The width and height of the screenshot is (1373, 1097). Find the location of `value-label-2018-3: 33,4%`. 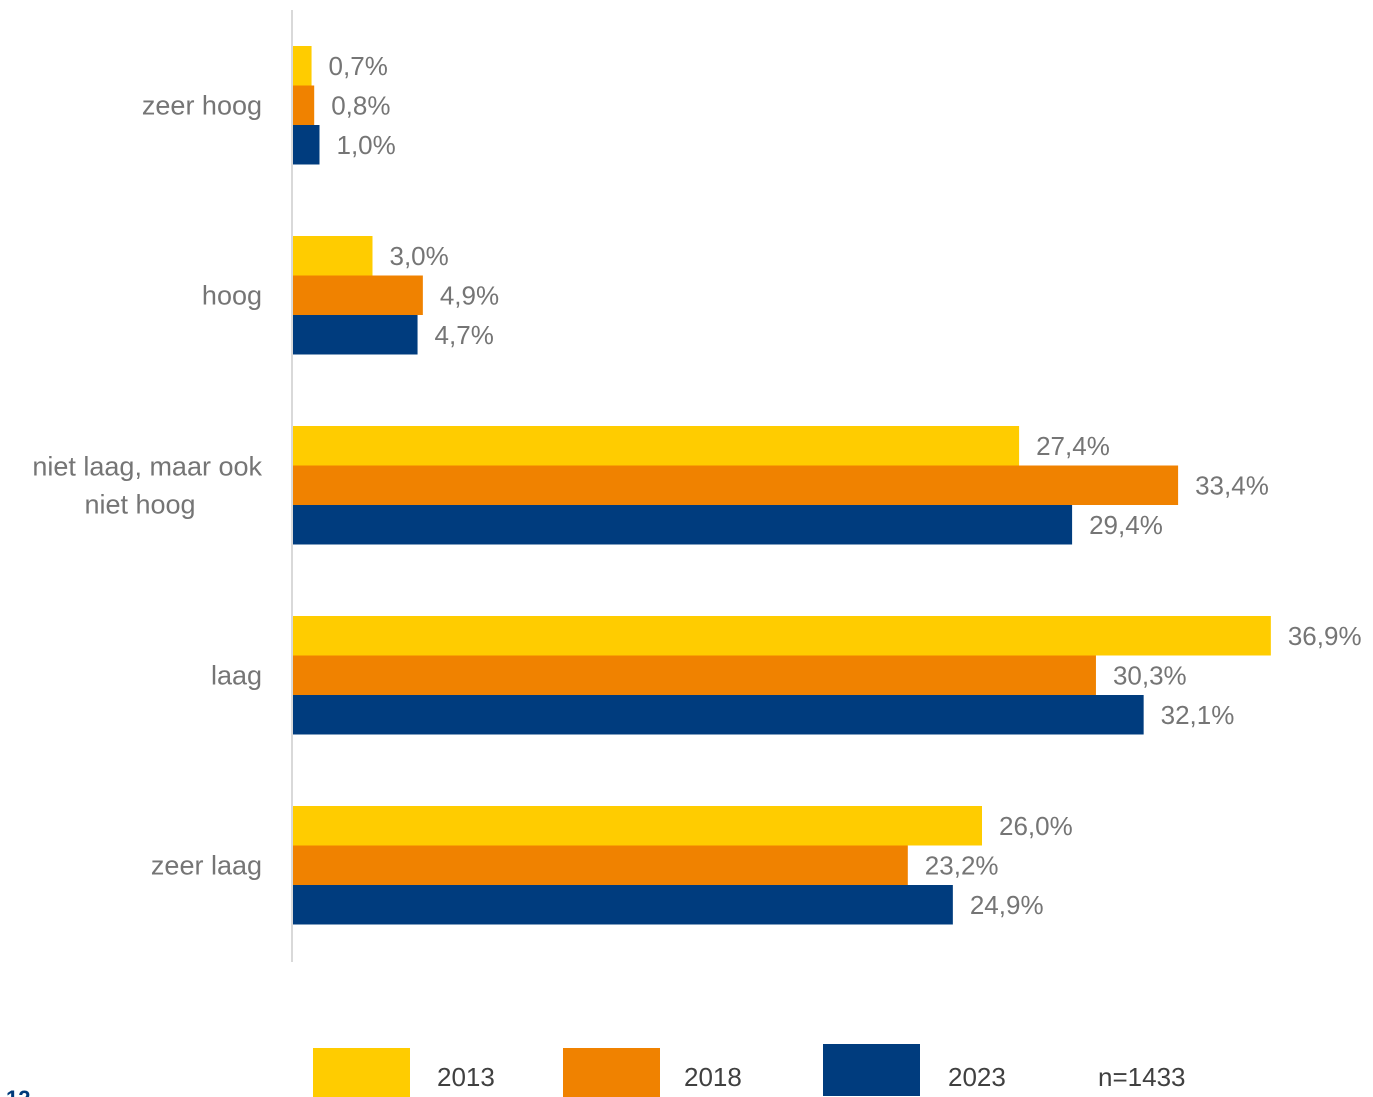

value-label-2018-3: 33,4% is located at coordinates (1232, 485).